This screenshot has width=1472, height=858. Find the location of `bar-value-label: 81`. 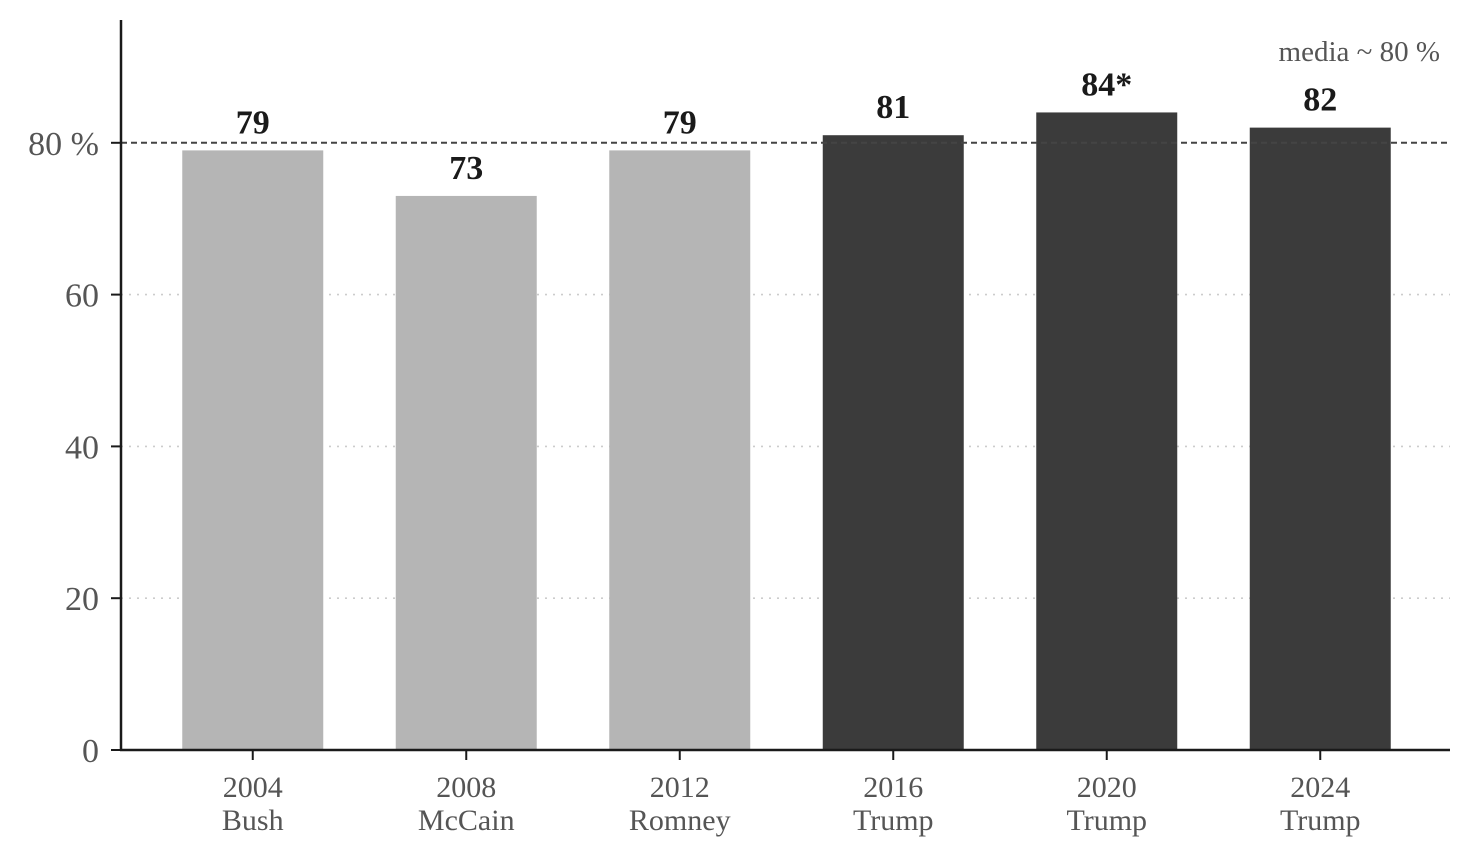

bar-value-label: 81 is located at coordinates (893, 107).